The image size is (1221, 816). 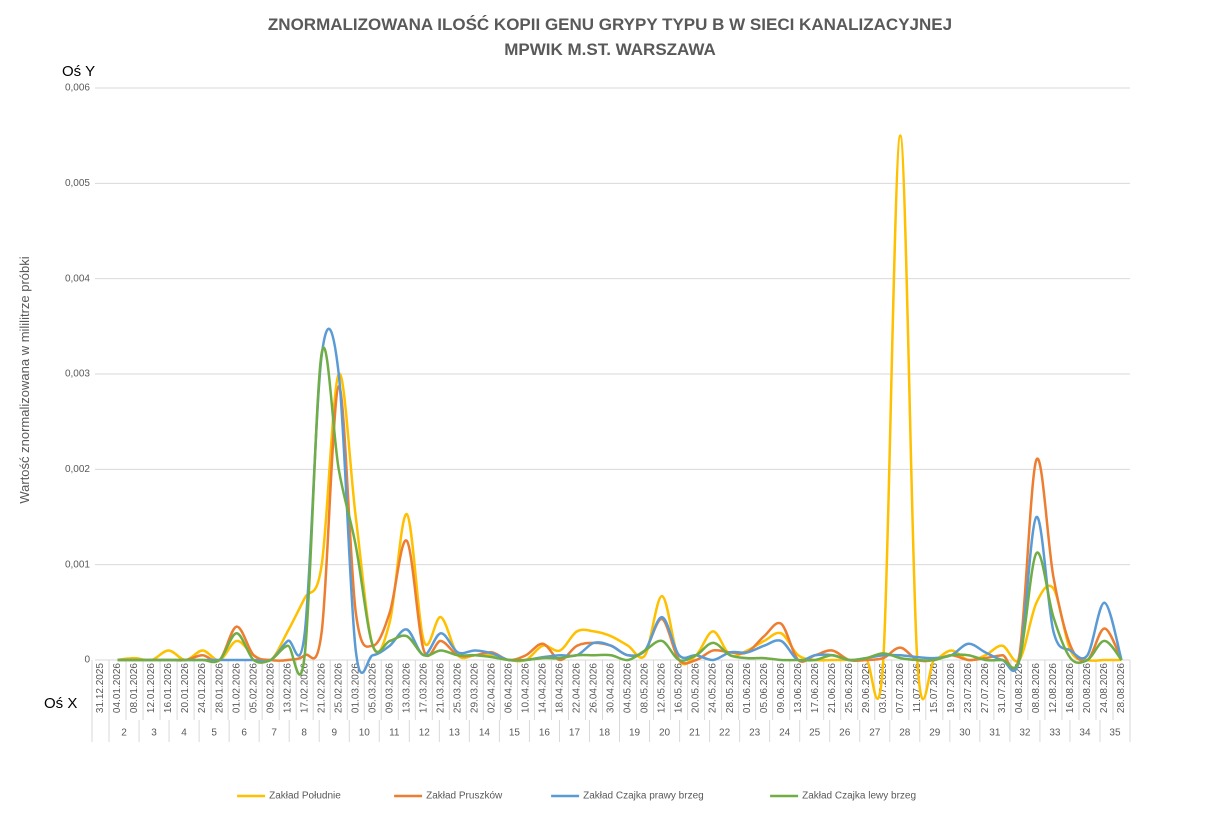 What do you see at coordinates (1070, 688) in the screenshot?
I see `x-tick-label: 16.08.2026` at bounding box center [1070, 688].